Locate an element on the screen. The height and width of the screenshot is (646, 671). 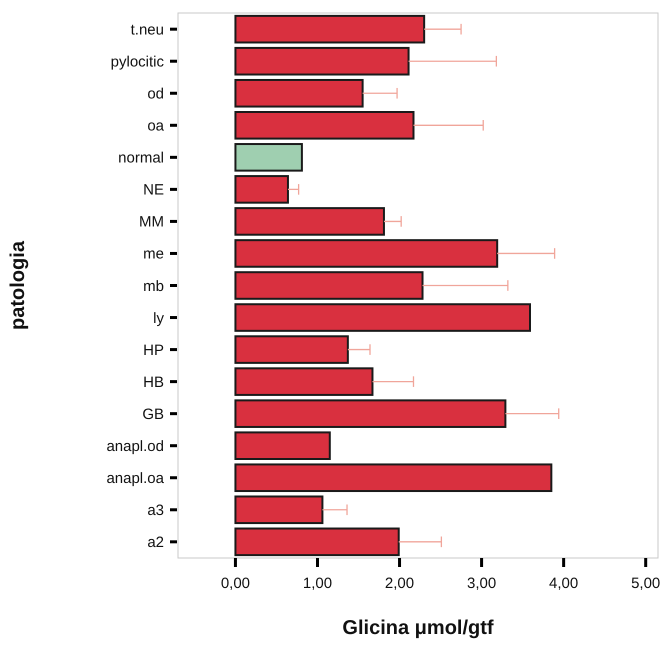
x-tick-label: 5,00 is located at coordinates (645, 583).